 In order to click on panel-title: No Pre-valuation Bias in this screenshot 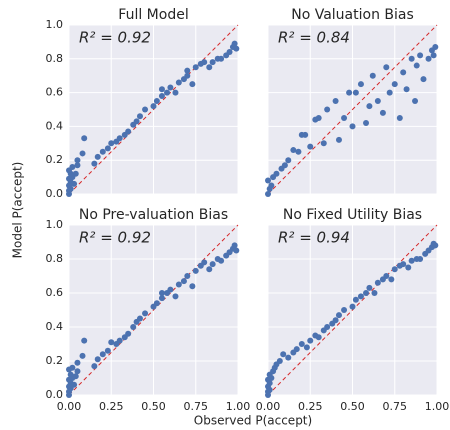, I will do `click(153, 215)`.